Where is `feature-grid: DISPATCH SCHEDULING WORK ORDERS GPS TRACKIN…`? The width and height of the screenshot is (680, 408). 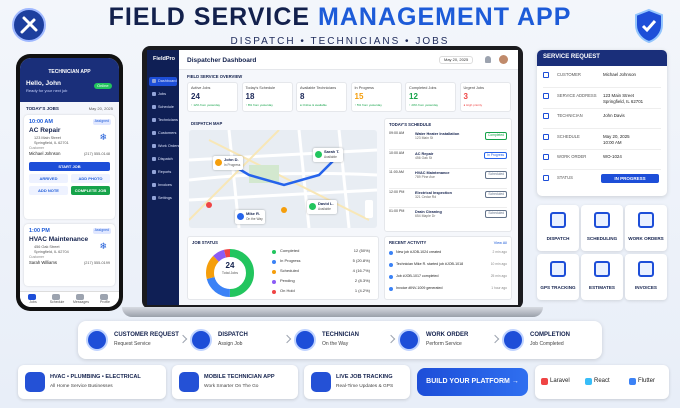
feature-grid: DISPATCH SCHEDULING WORK ORDERS GPS TRACKIN… is located at coordinates (602, 253).